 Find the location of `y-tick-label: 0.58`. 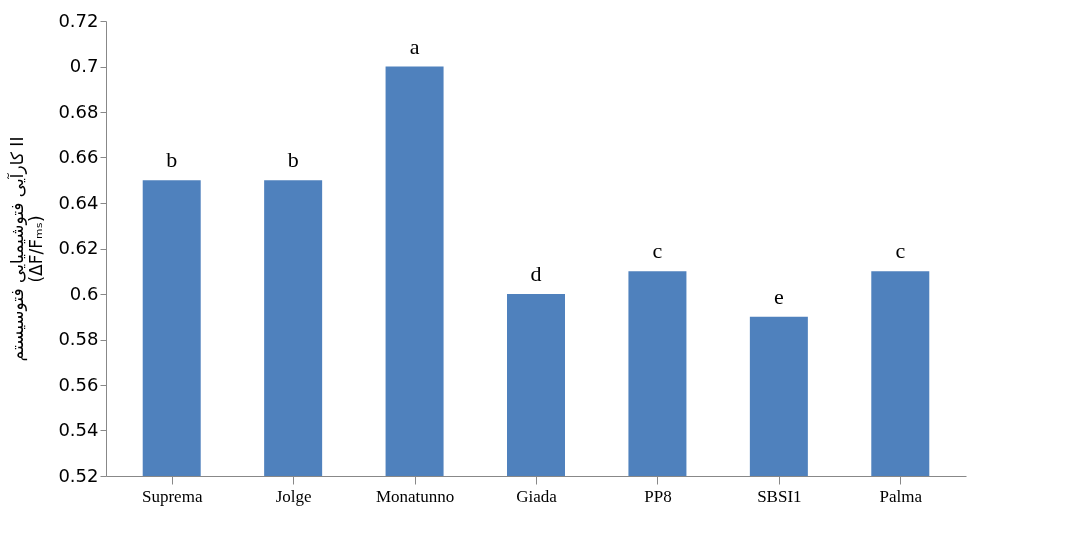

y-tick-label: 0.58 is located at coordinates (78, 338).